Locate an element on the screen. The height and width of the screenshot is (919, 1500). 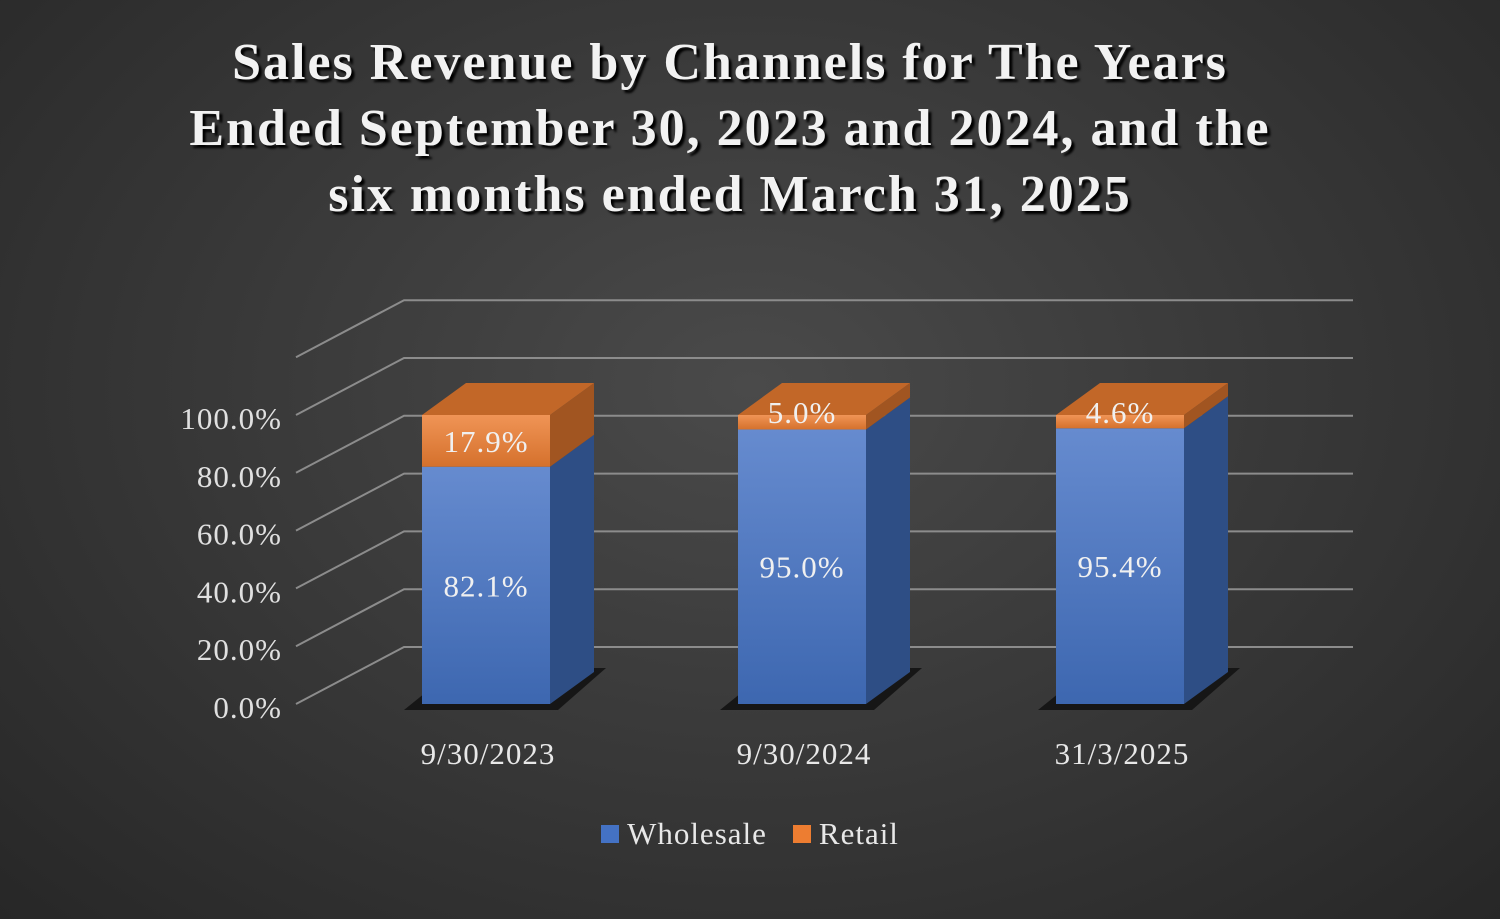
legend-label-wholesale: Wholesale is located at coordinates (697, 833).